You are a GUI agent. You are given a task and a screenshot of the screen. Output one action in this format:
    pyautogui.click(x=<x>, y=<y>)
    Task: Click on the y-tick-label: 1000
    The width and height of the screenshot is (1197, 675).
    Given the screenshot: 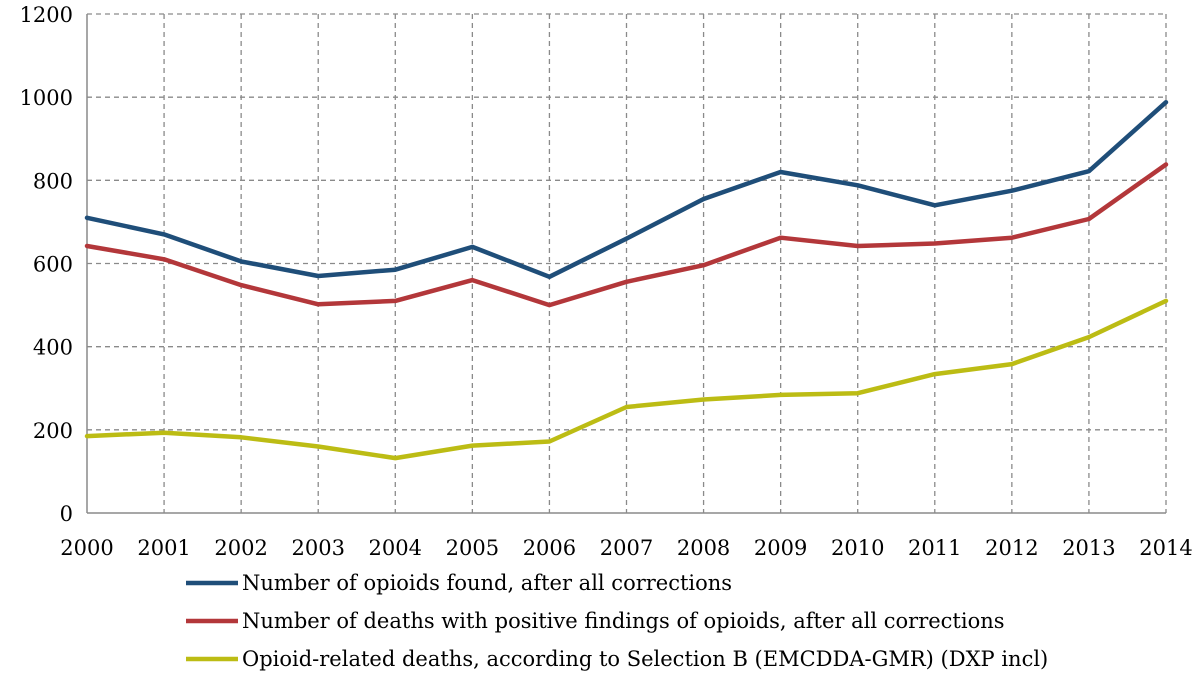 What is the action you would take?
    pyautogui.click(x=46, y=98)
    